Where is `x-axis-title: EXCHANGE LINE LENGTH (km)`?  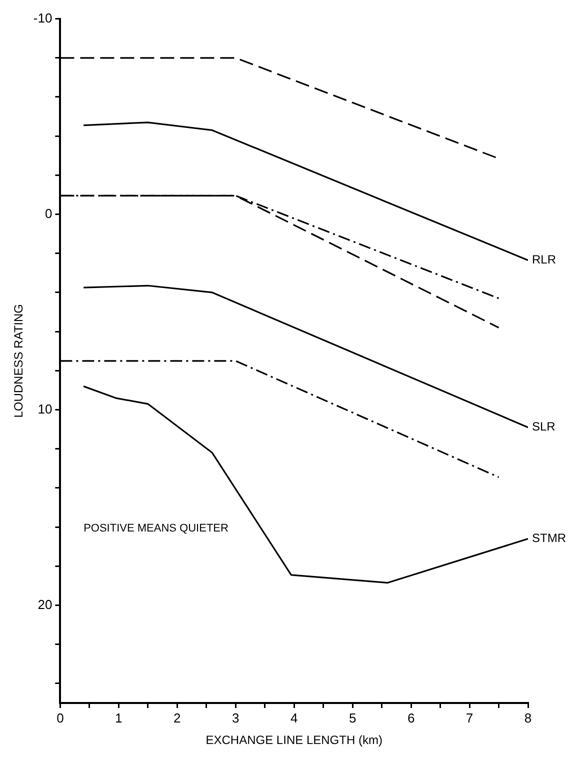 x-axis-title: EXCHANGE LINE LENGTH (km) is located at coordinates (294, 740).